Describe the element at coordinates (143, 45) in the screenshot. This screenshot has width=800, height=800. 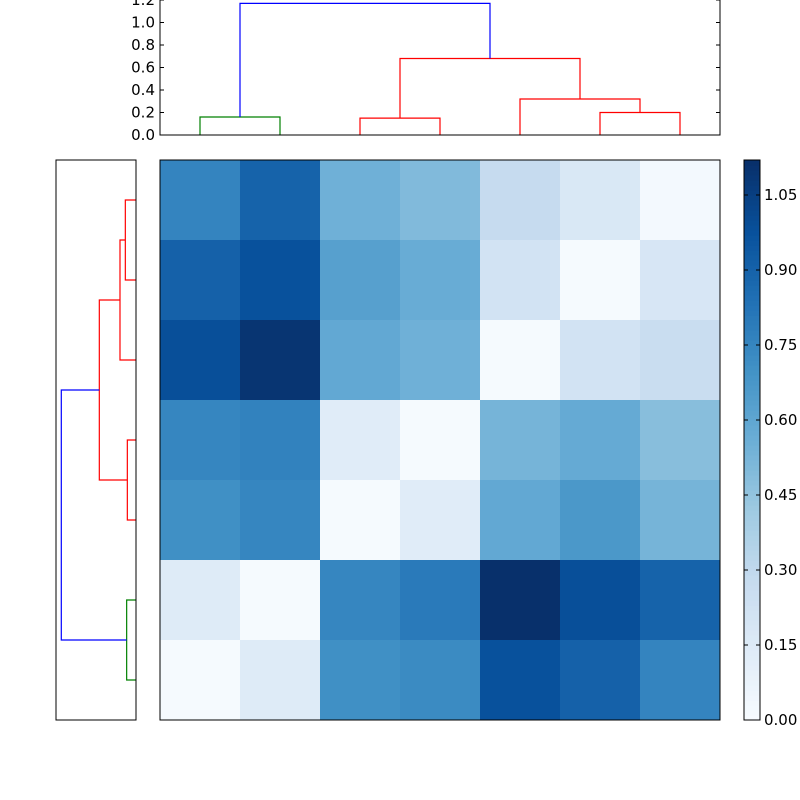
I see `top-dendrogram-tick-label: 0.8` at that location.